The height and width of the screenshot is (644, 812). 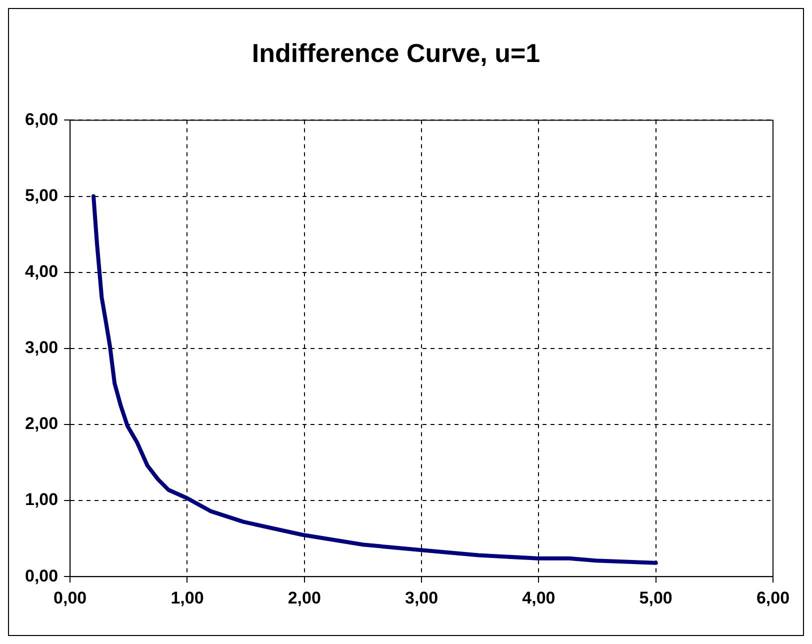 What do you see at coordinates (655, 598) in the screenshot?
I see `x-tick-label: 5,00` at bounding box center [655, 598].